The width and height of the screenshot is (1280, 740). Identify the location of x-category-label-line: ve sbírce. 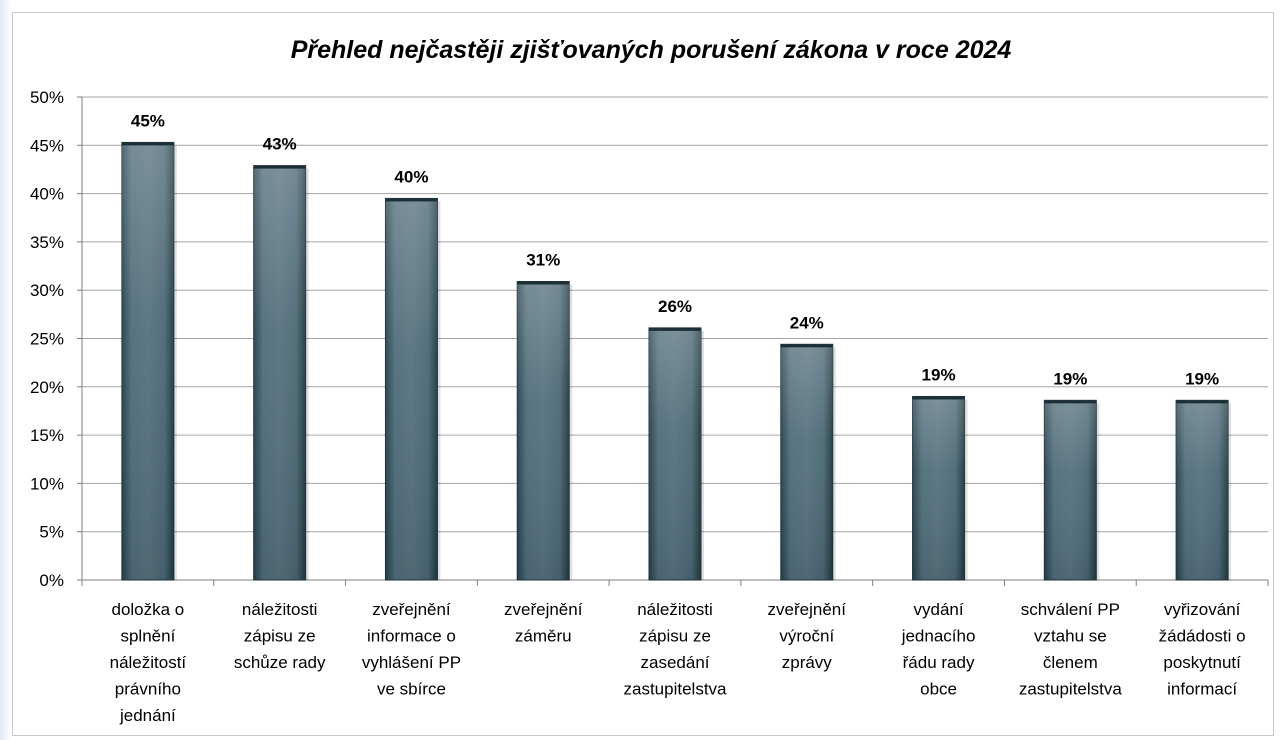
(411, 689).